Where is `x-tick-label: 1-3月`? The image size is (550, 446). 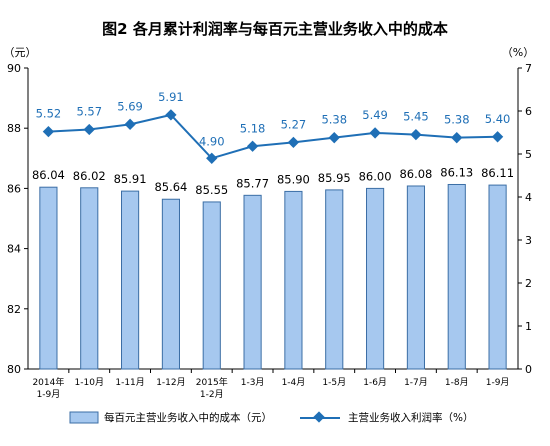
x-tick-label: 1-3月 is located at coordinates (253, 382).